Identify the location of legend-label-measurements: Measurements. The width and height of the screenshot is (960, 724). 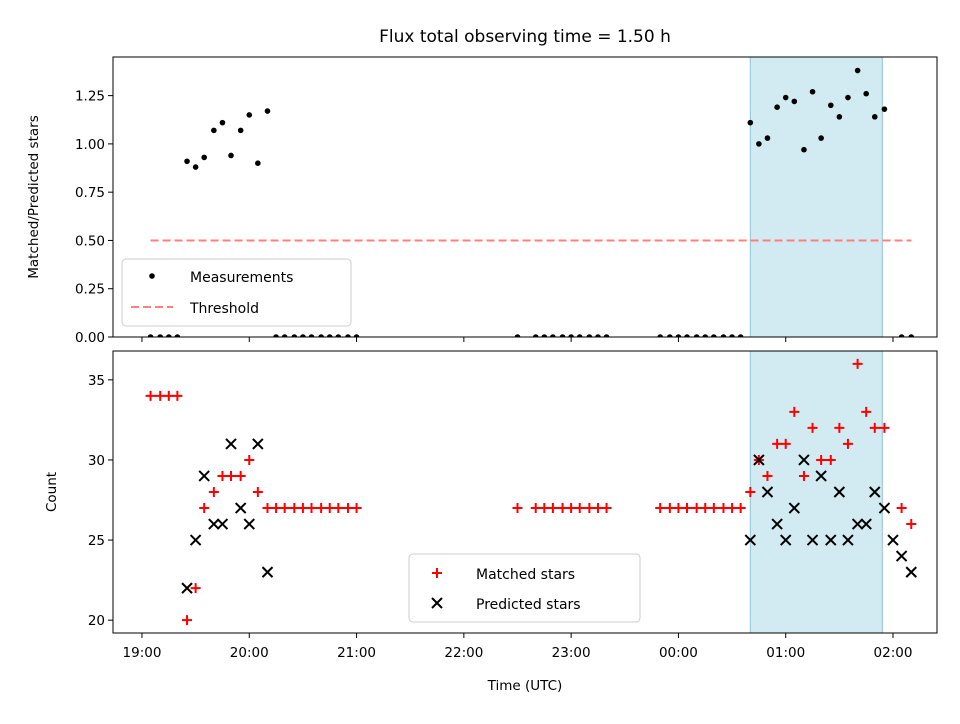
(241, 278).